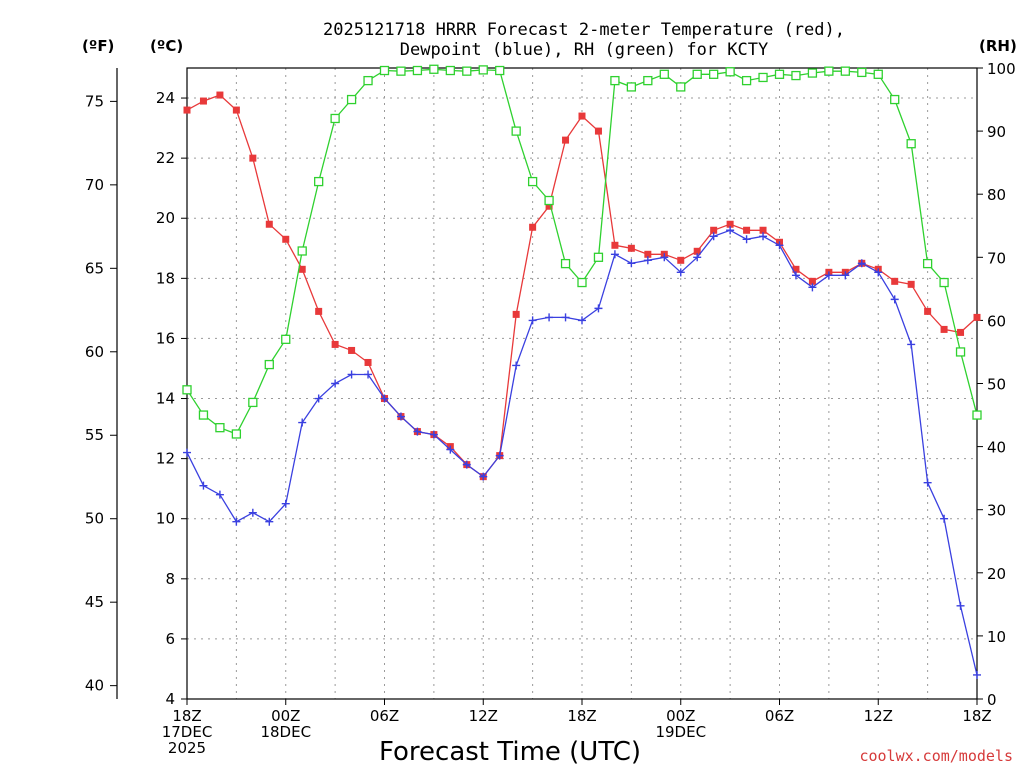 The image size is (1024, 768). Describe the element at coordinates (170, 699) in the screenshot. I see `celsius-tick-label: 4` at that location.